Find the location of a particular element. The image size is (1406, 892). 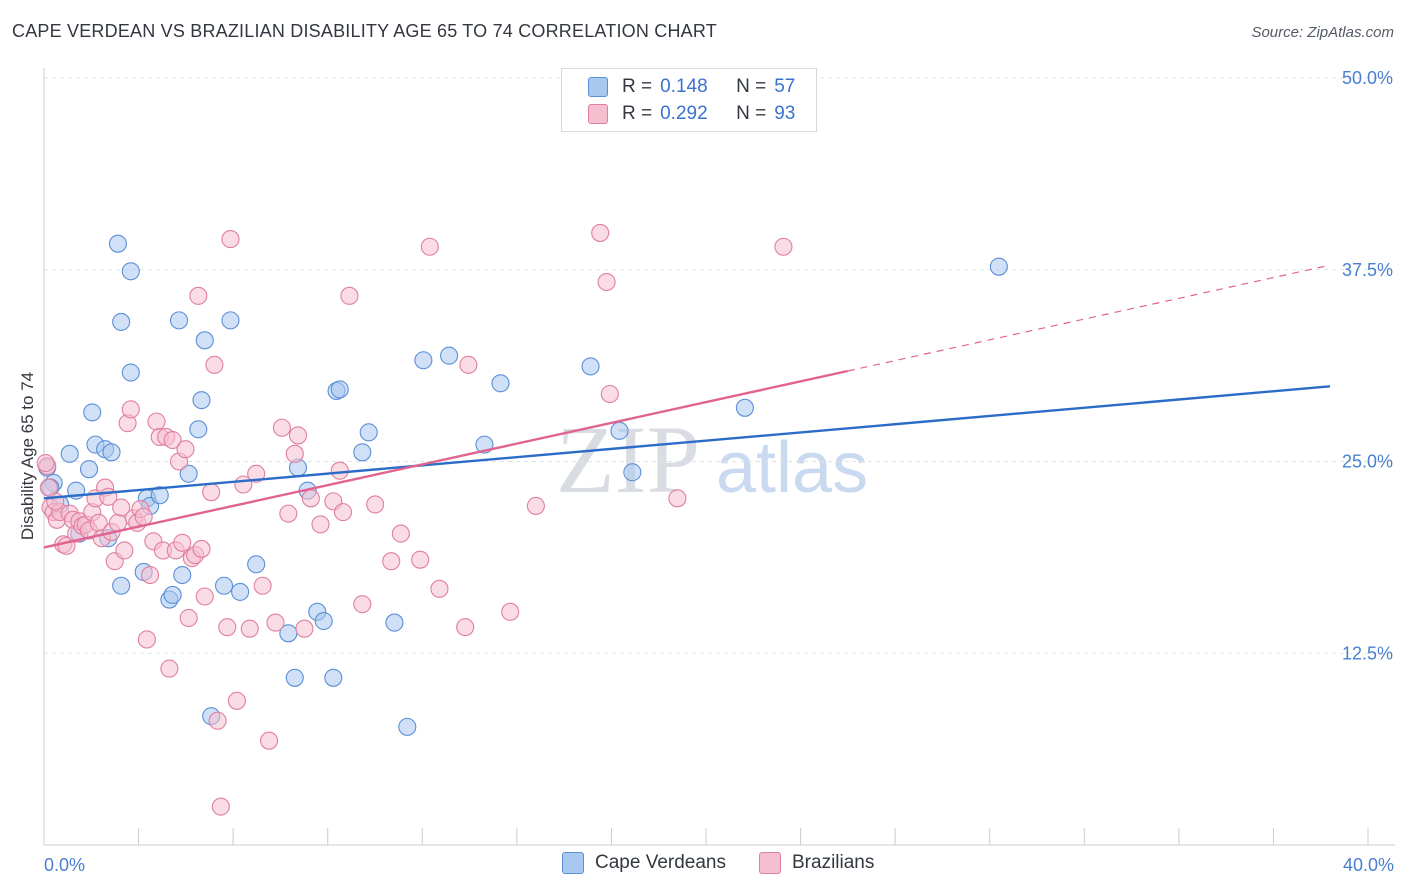

bottom-legend-swatch-pink is located at coordinates (770, 863).